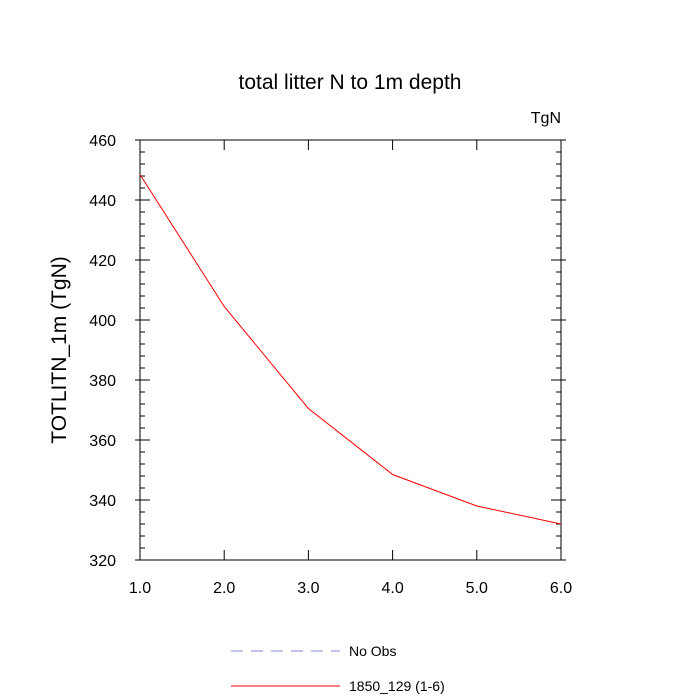  I want to click on x-tick-label: 3.0, so click(308, 588).